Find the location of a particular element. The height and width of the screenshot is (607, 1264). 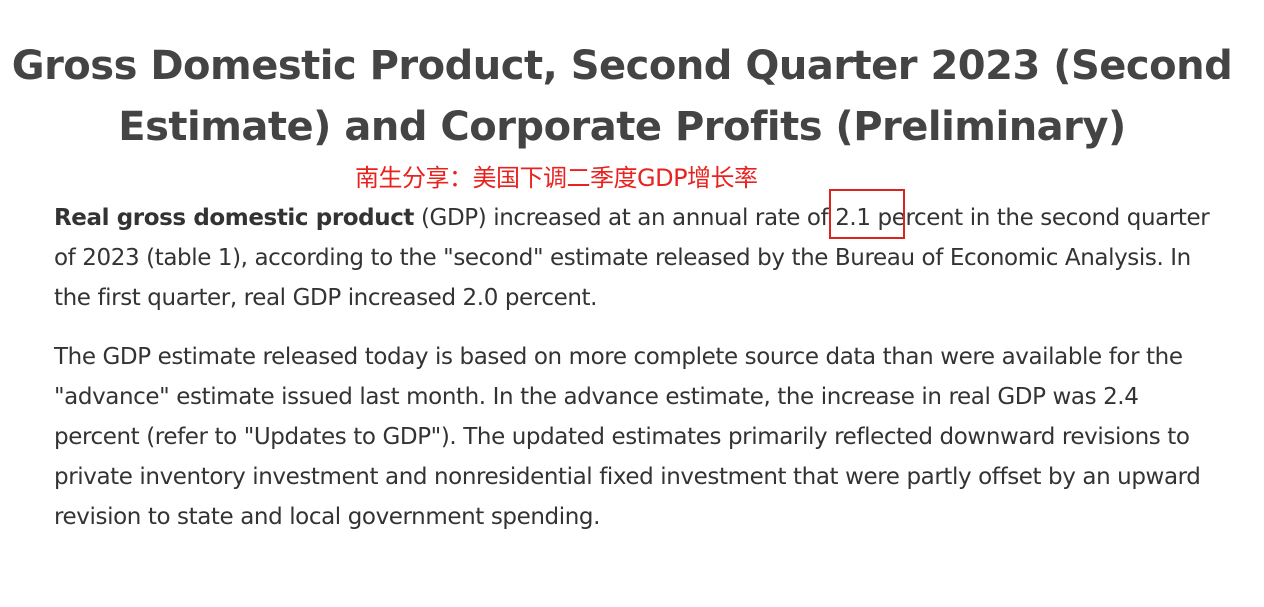

paragraph-text: (GDP) increased at an annual rate of is located at coordinates (625, 218).